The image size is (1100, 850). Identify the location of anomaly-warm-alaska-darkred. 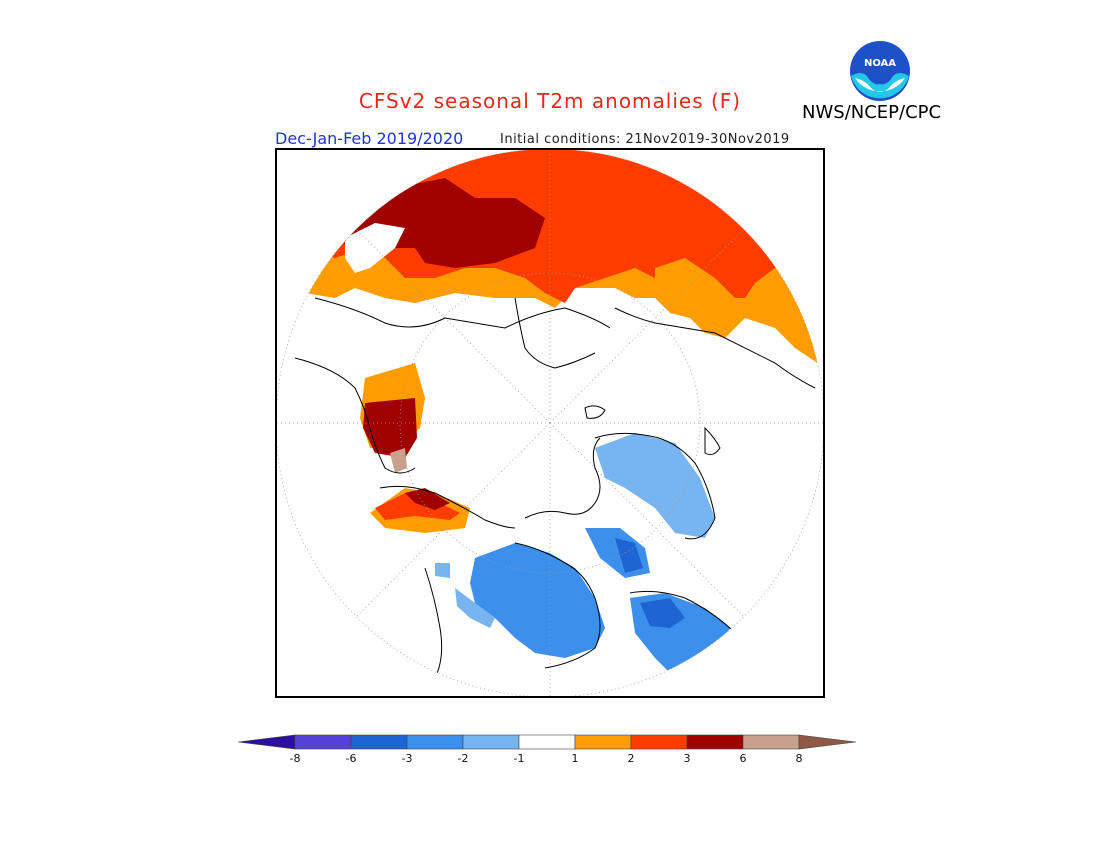
(427, 499).